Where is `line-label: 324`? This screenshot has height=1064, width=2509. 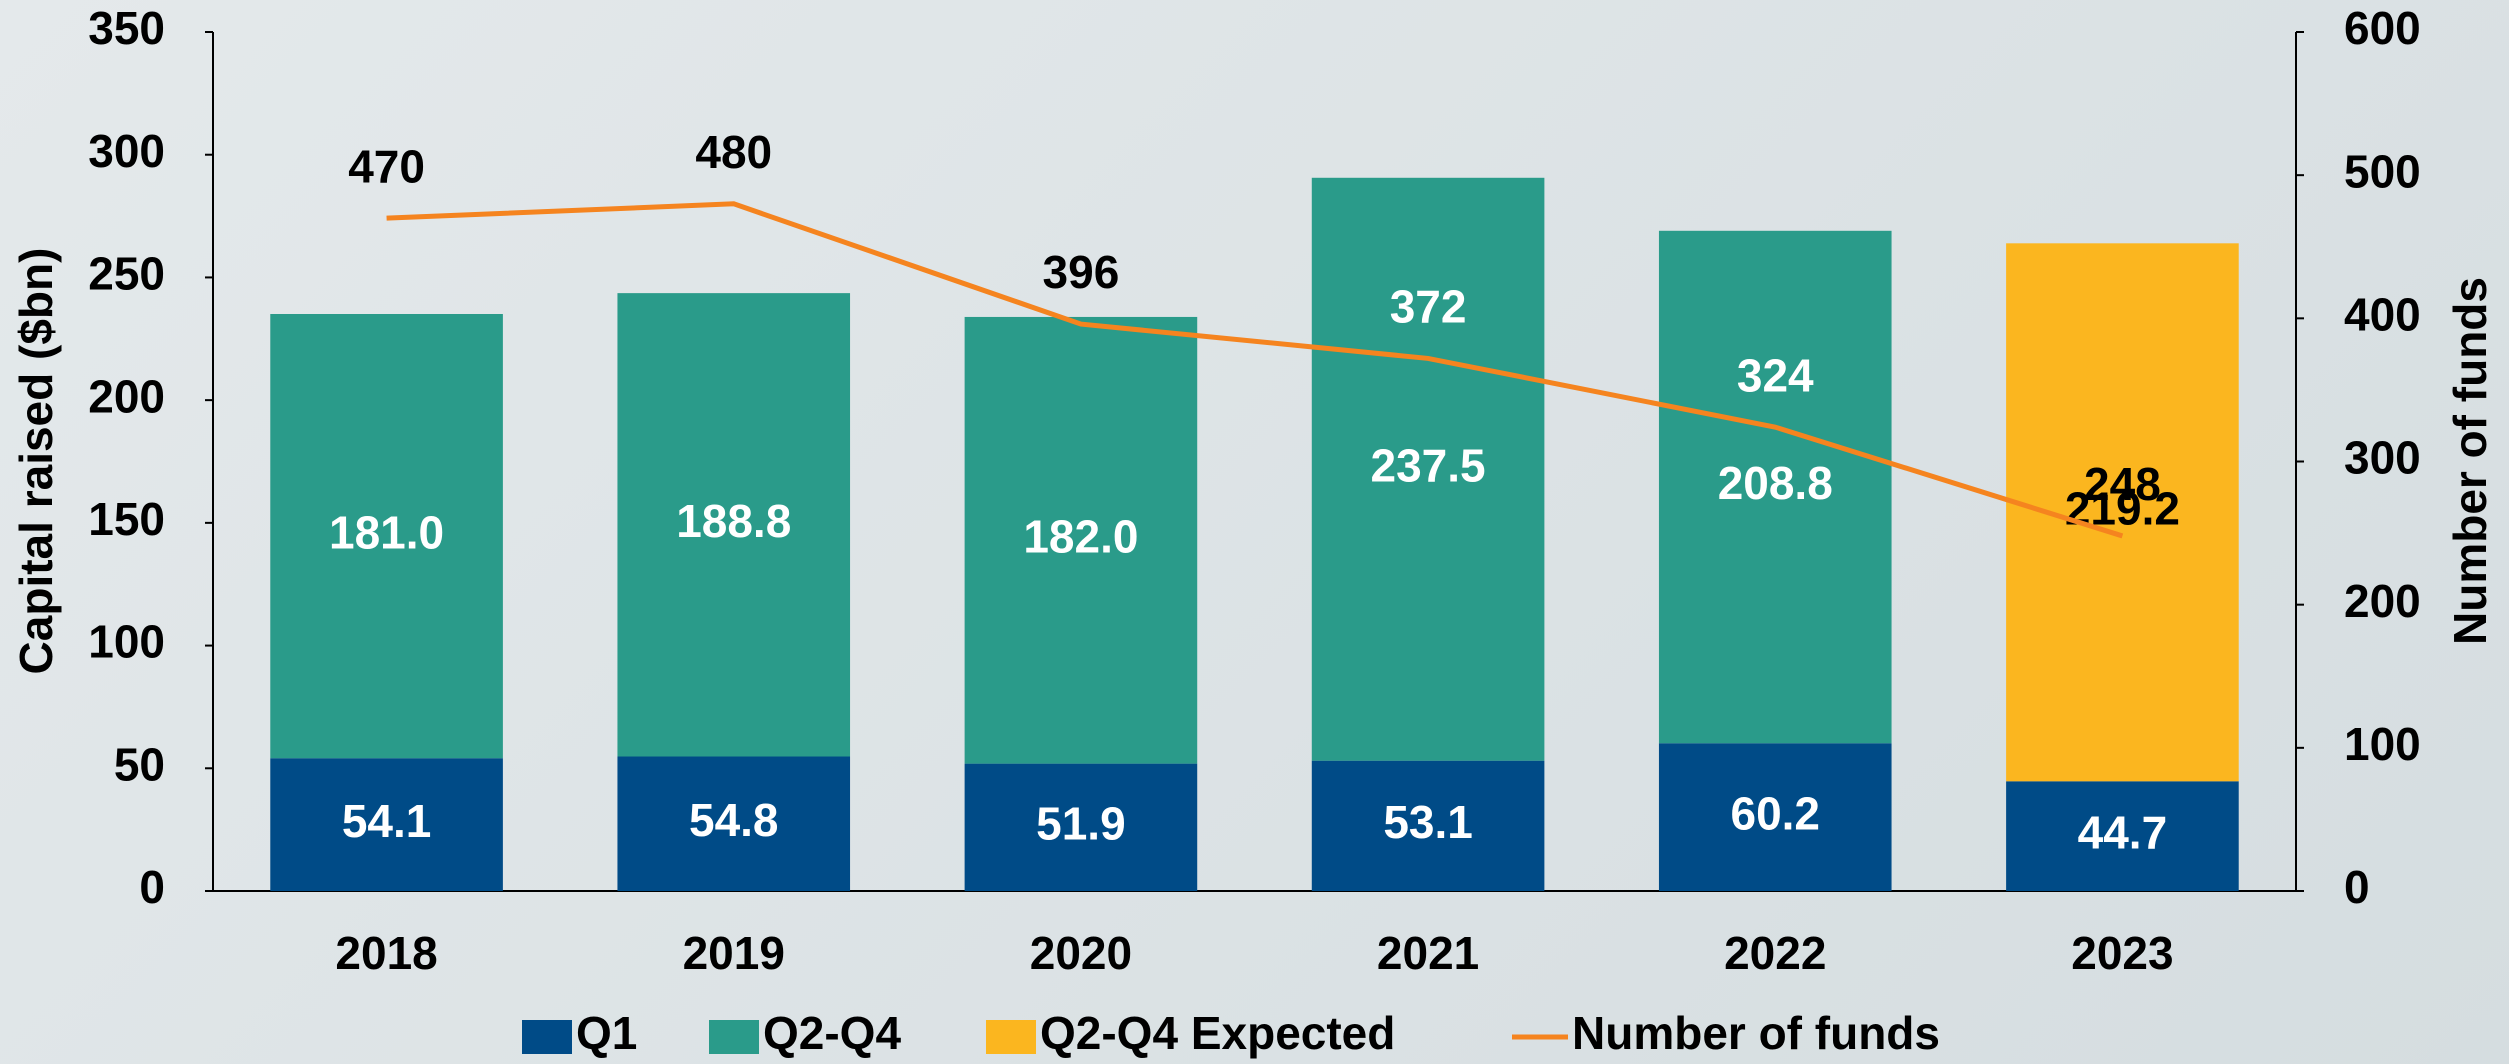
line-label: 324 is located at coordinates (1775, 375).